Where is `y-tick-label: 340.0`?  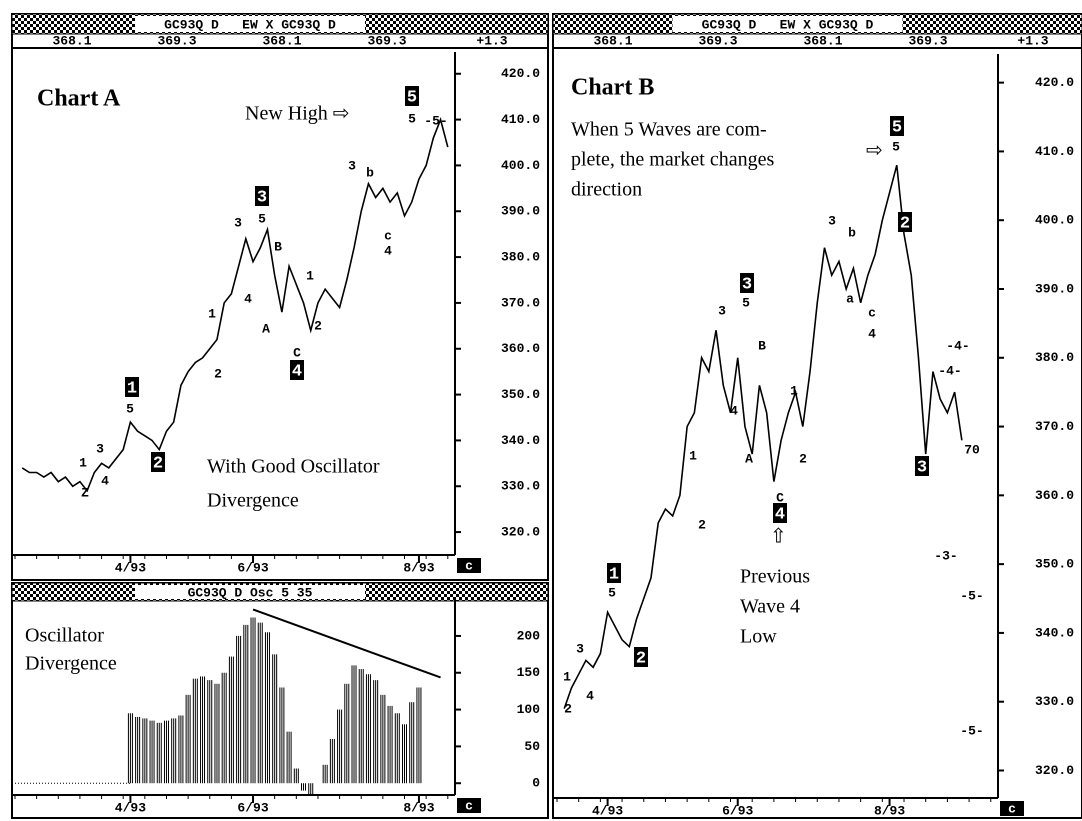
y-tick-label: 340.0 is located at coordinates (520, 440).